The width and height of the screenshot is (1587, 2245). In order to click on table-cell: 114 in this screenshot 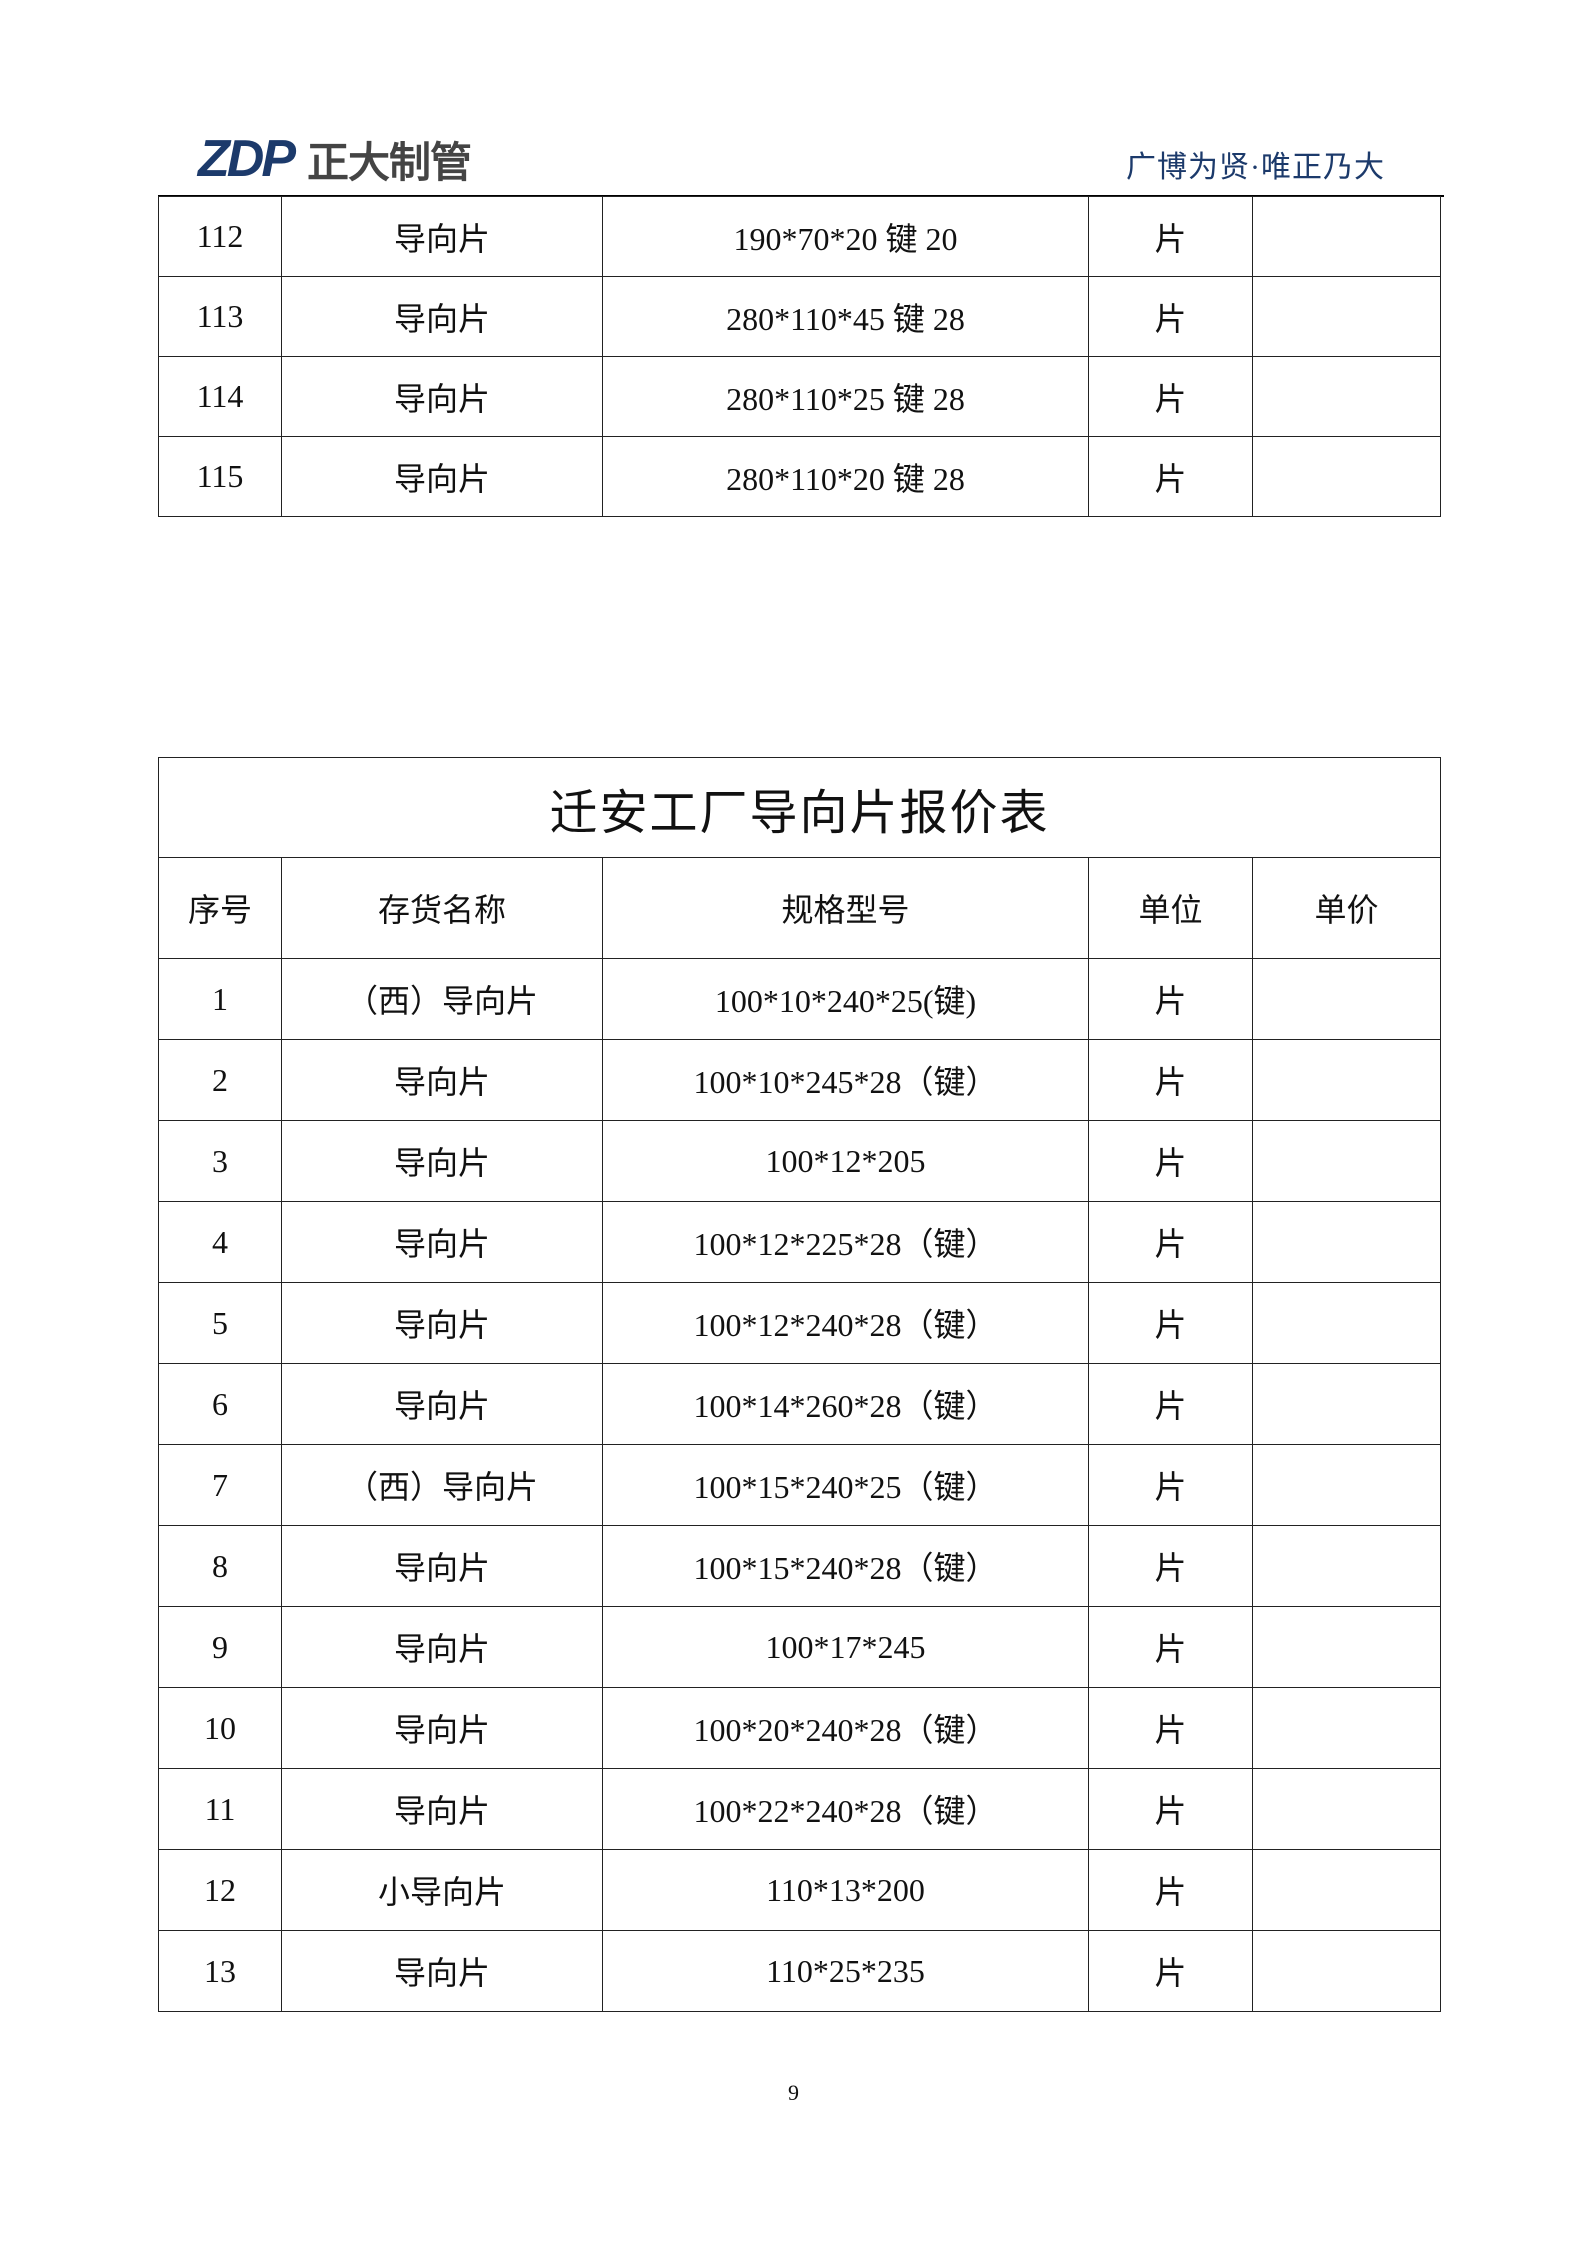, I will do `click(220, 396)`.